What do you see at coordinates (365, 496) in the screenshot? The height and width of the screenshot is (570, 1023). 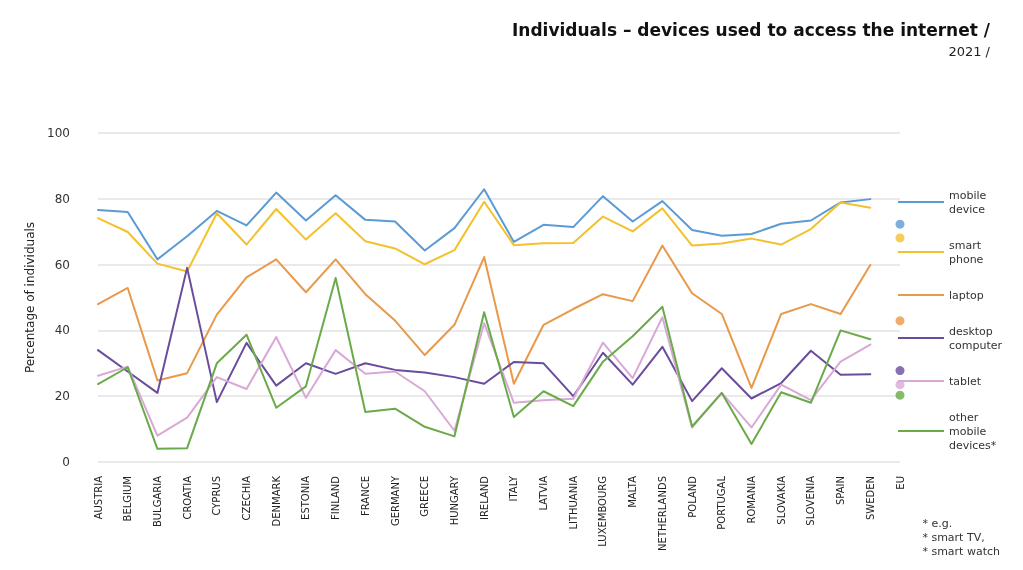 I see `x-tick-label: FRANCE` at bounding box center [365, 496].